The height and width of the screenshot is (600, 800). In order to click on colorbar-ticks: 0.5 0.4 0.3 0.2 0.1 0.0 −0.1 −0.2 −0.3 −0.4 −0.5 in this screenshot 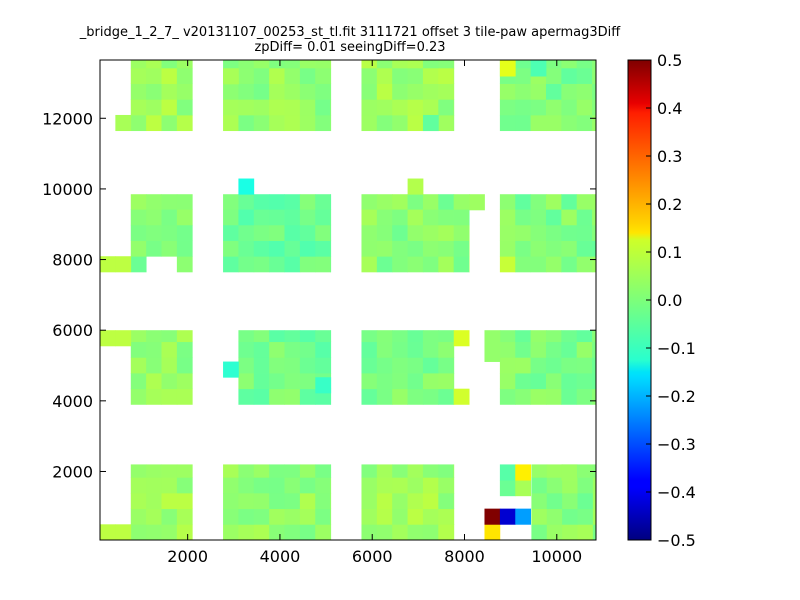, I will do `click(671, 300)`.